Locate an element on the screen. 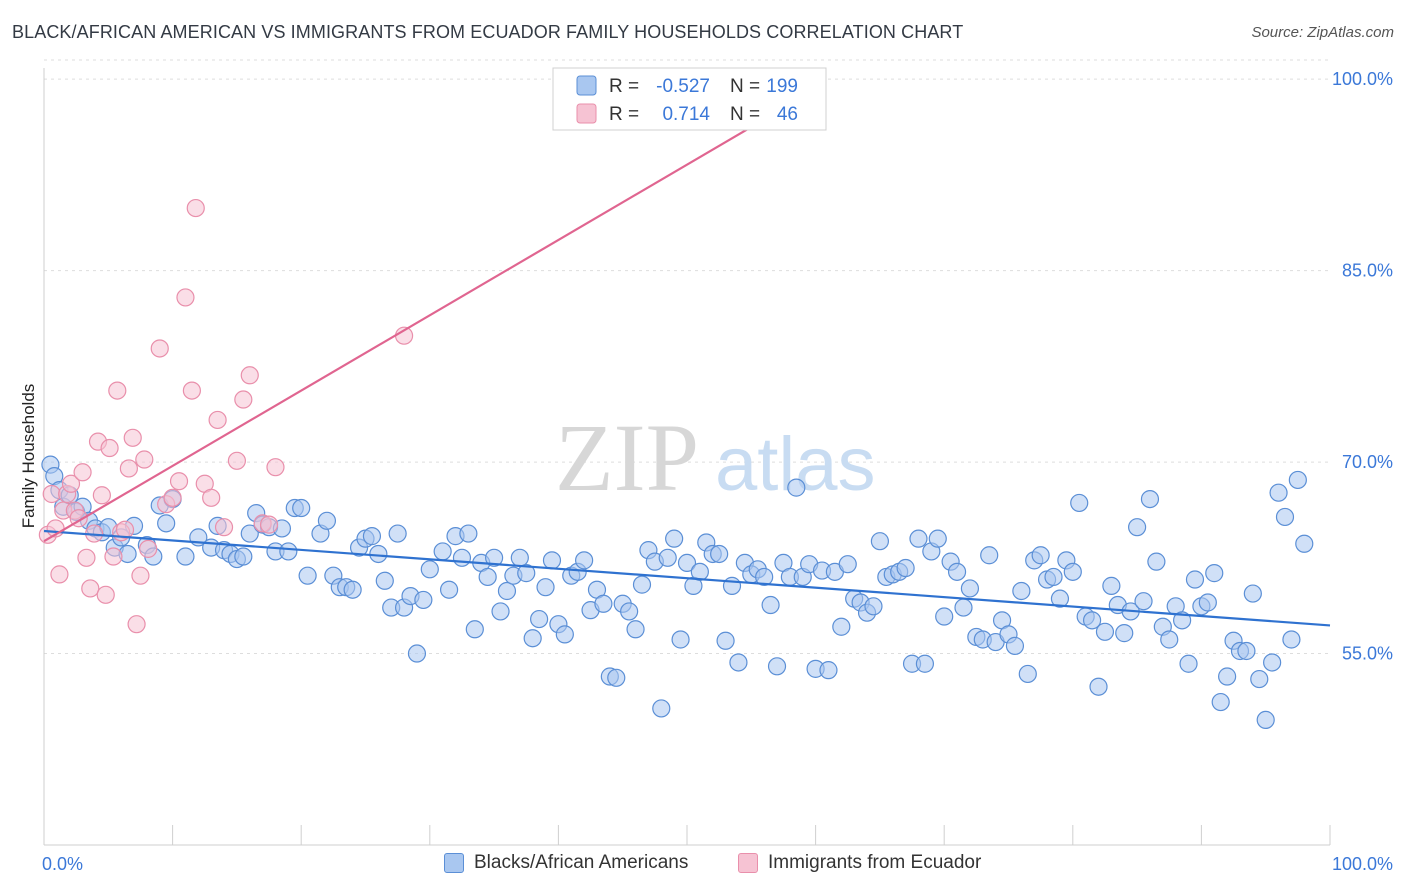 The height and width of the screenshot is (892, 1406). legend-swatch-blue is located at coordinates (586, 85).